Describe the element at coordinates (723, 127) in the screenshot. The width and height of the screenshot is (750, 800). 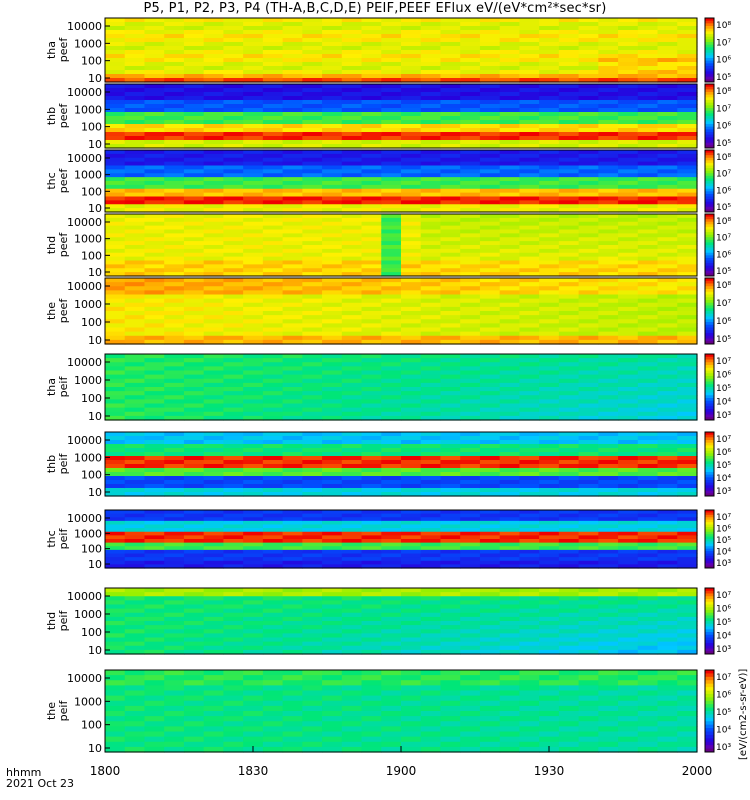
I see `colorbar-tick-label: 10⁶` at that location.